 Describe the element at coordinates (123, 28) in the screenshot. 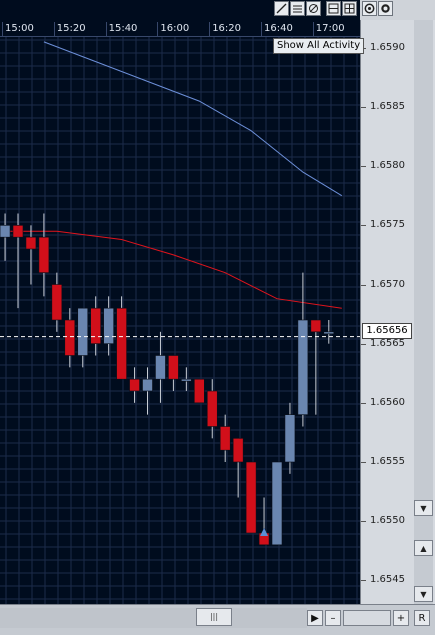

I see `time-axis-label: 15:40` at that location.